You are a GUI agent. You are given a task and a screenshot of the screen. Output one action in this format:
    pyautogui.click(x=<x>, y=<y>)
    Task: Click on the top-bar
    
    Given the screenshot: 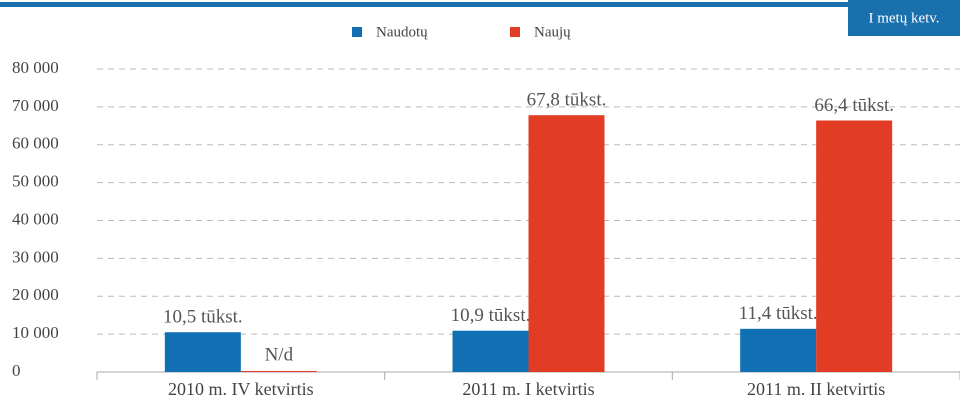 What is the action you would take?
    pyautogui.click(x=480, y=4)
    